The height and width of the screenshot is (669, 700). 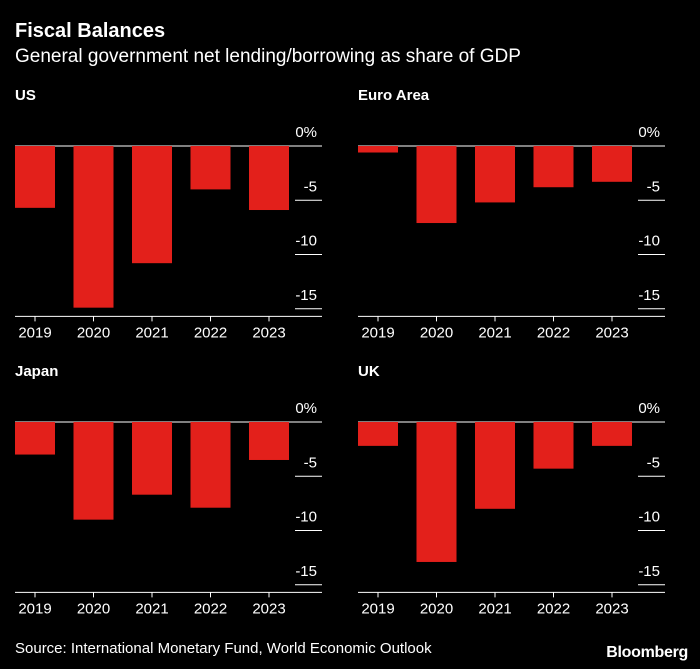 What do you see at coordinates (553, 167) in the screenshot?
I see `bar-euro-area-2022` at bounding box center [553, 167].